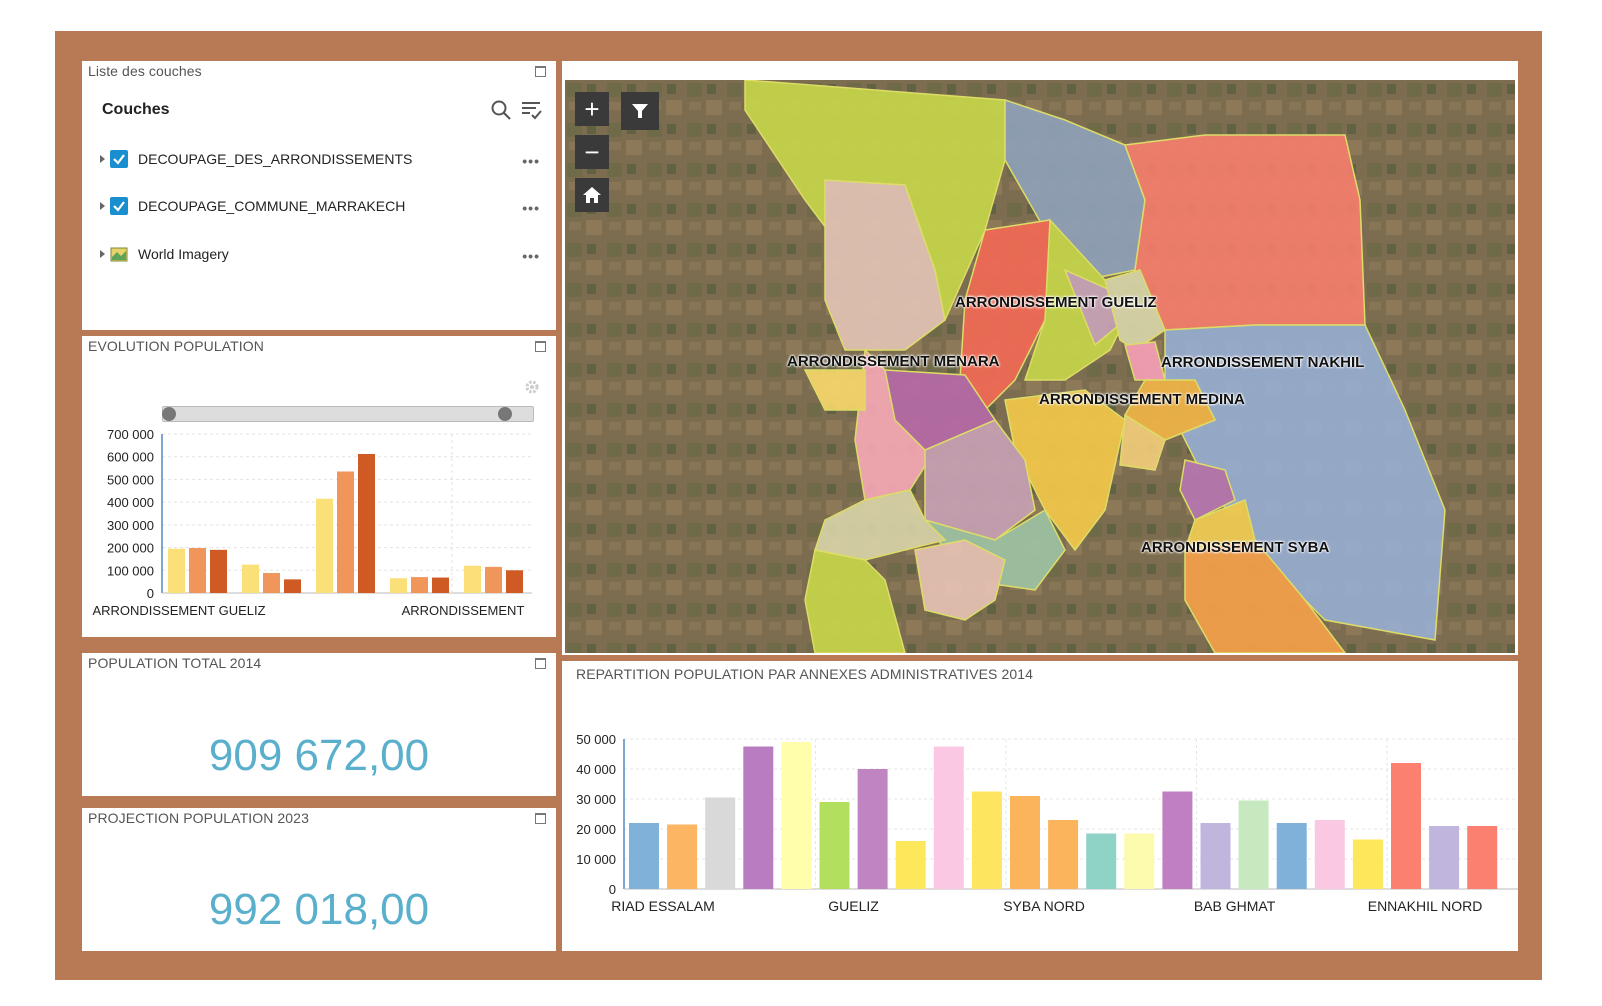  What do you see at coordinates (130, 525) in the screenshot?
I see `y-tick-label: 300 000` at bounding box center [130, 525].